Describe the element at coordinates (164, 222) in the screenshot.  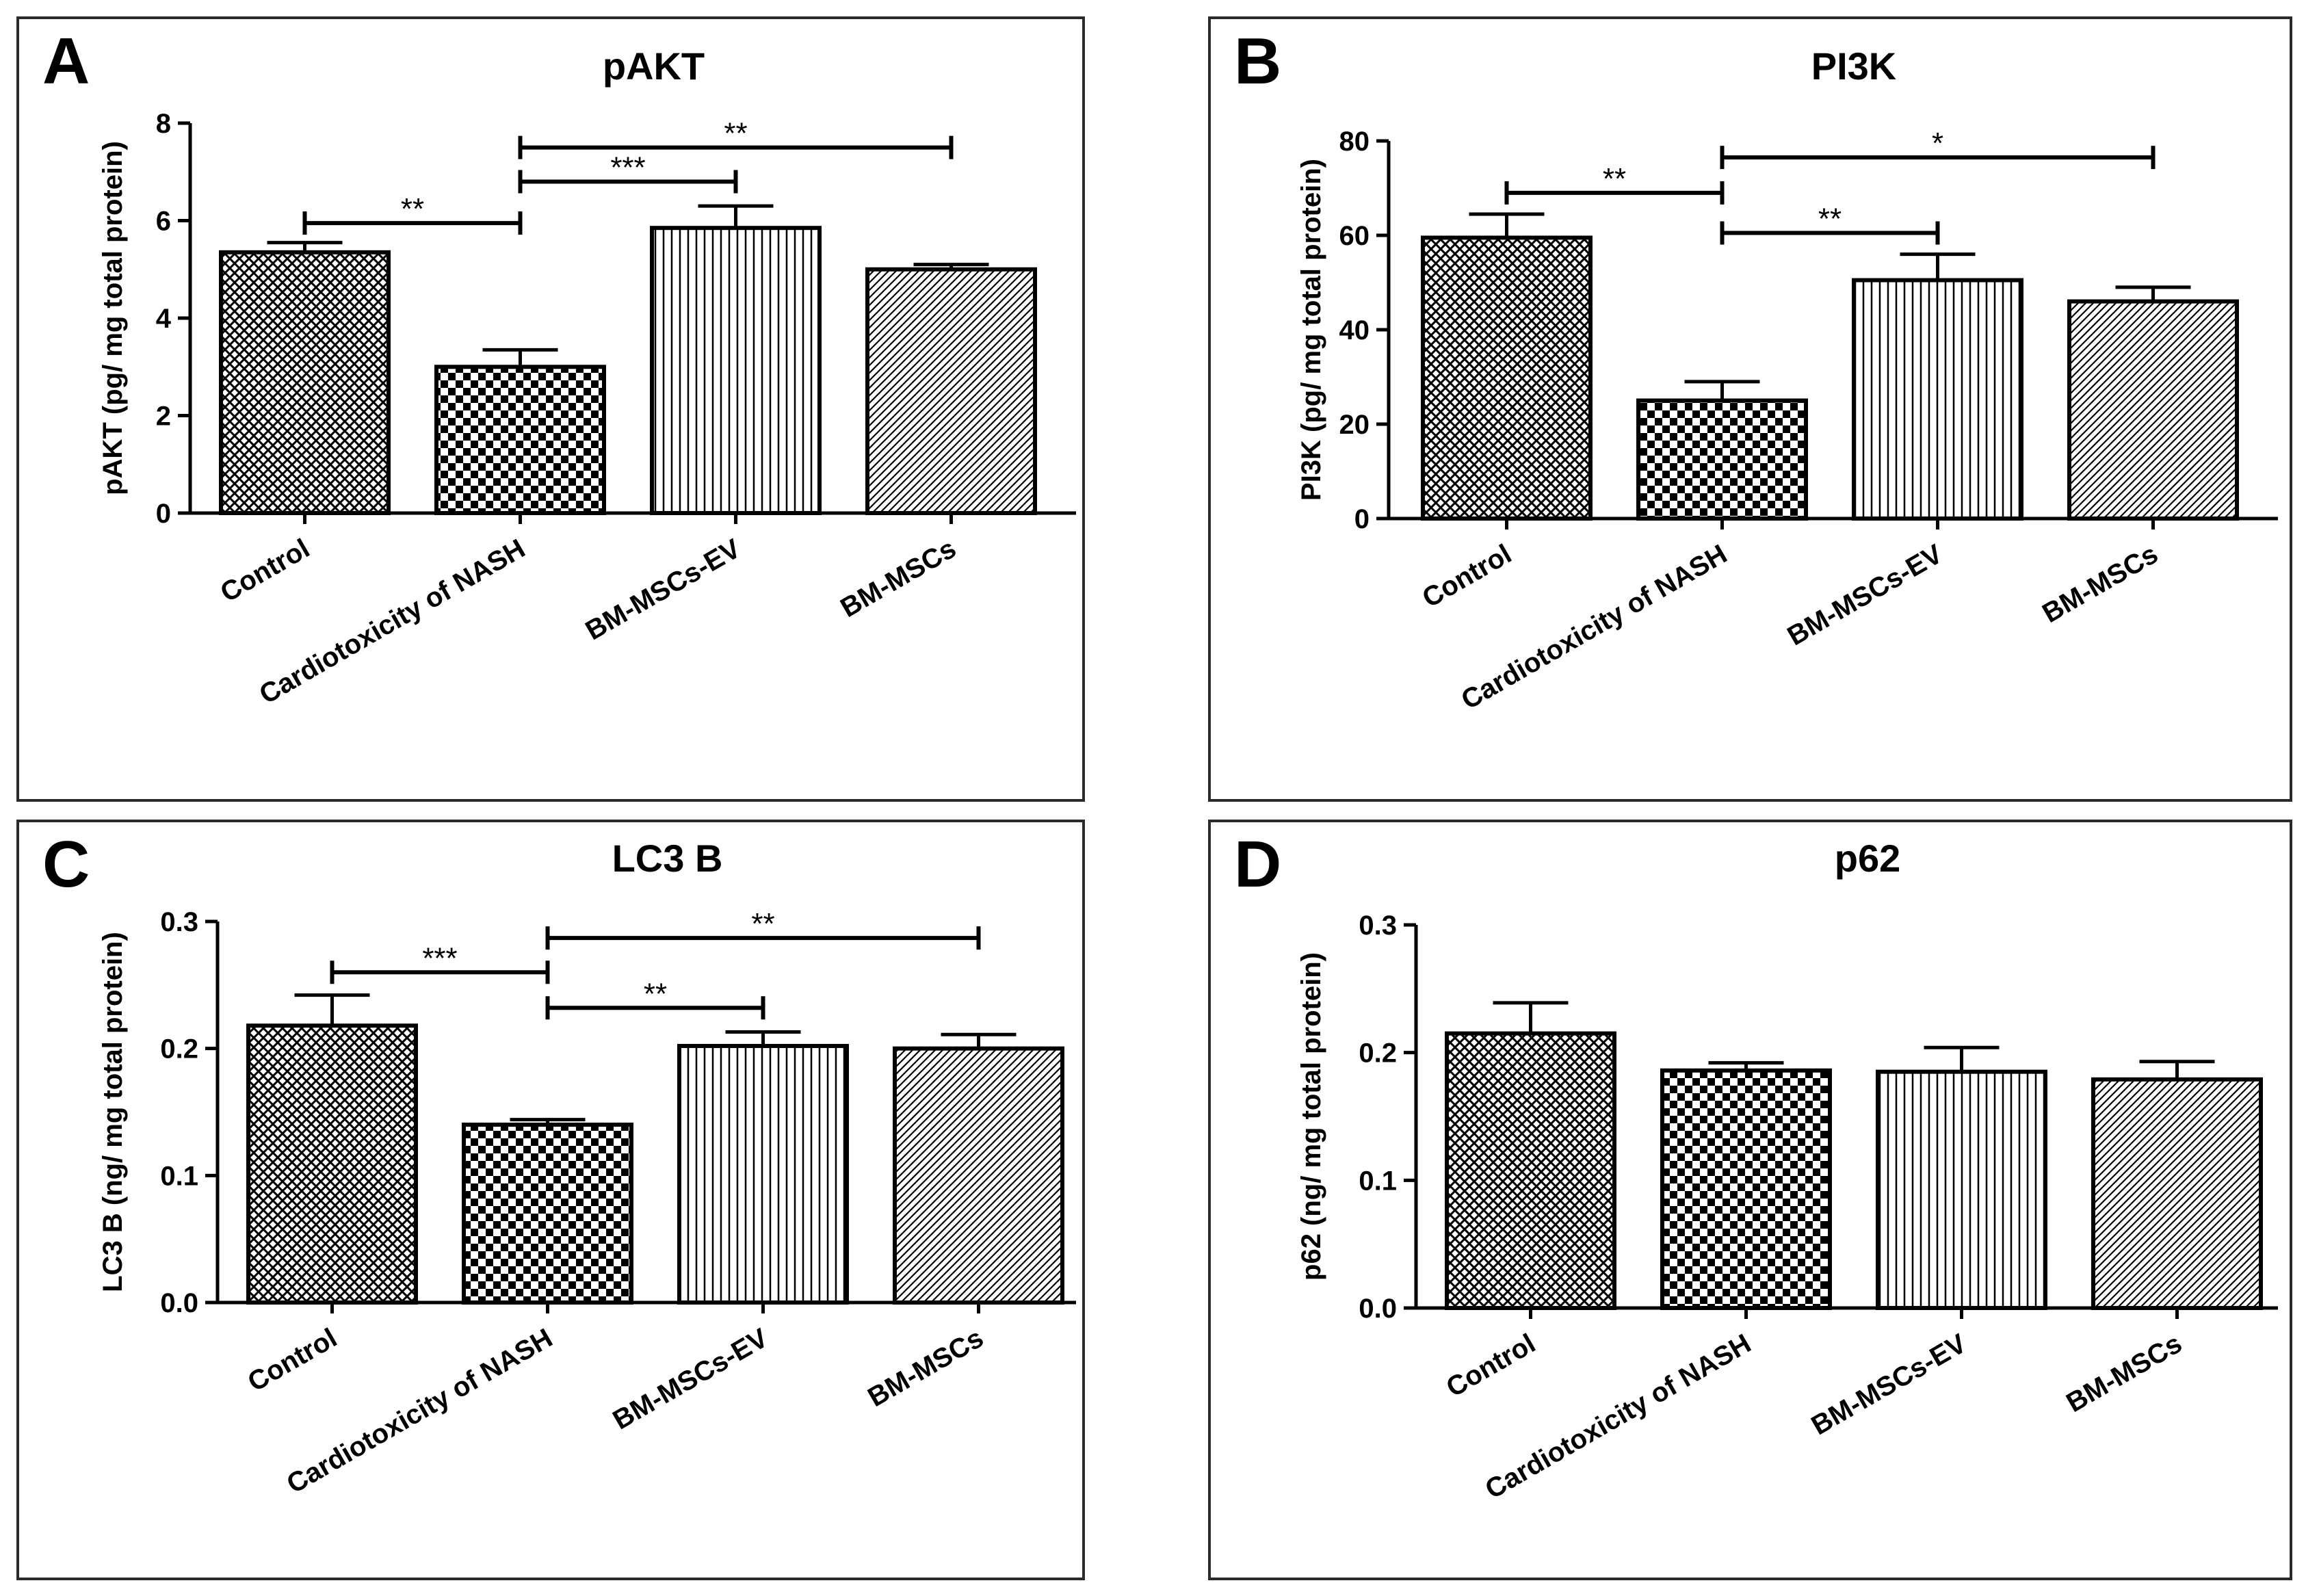
I see `y-tick-label: 6` at that location.